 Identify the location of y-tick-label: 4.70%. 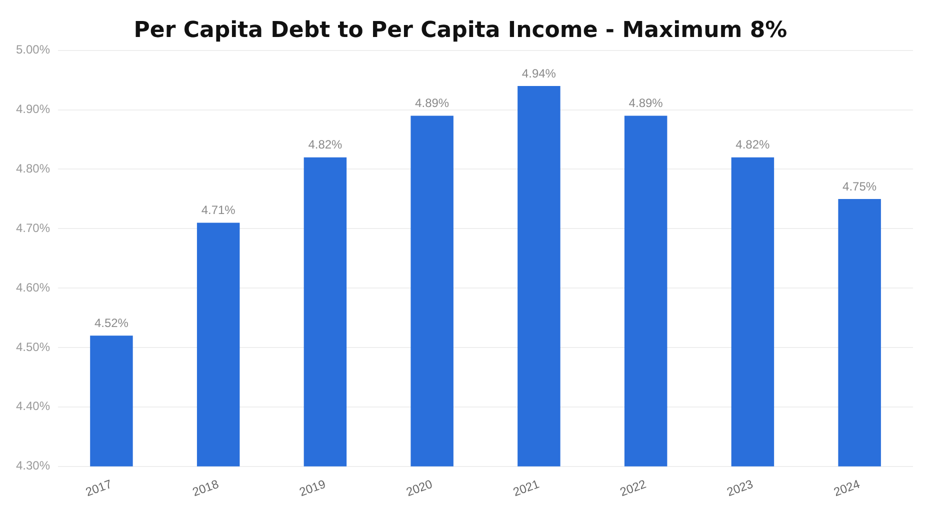
(33, 227).